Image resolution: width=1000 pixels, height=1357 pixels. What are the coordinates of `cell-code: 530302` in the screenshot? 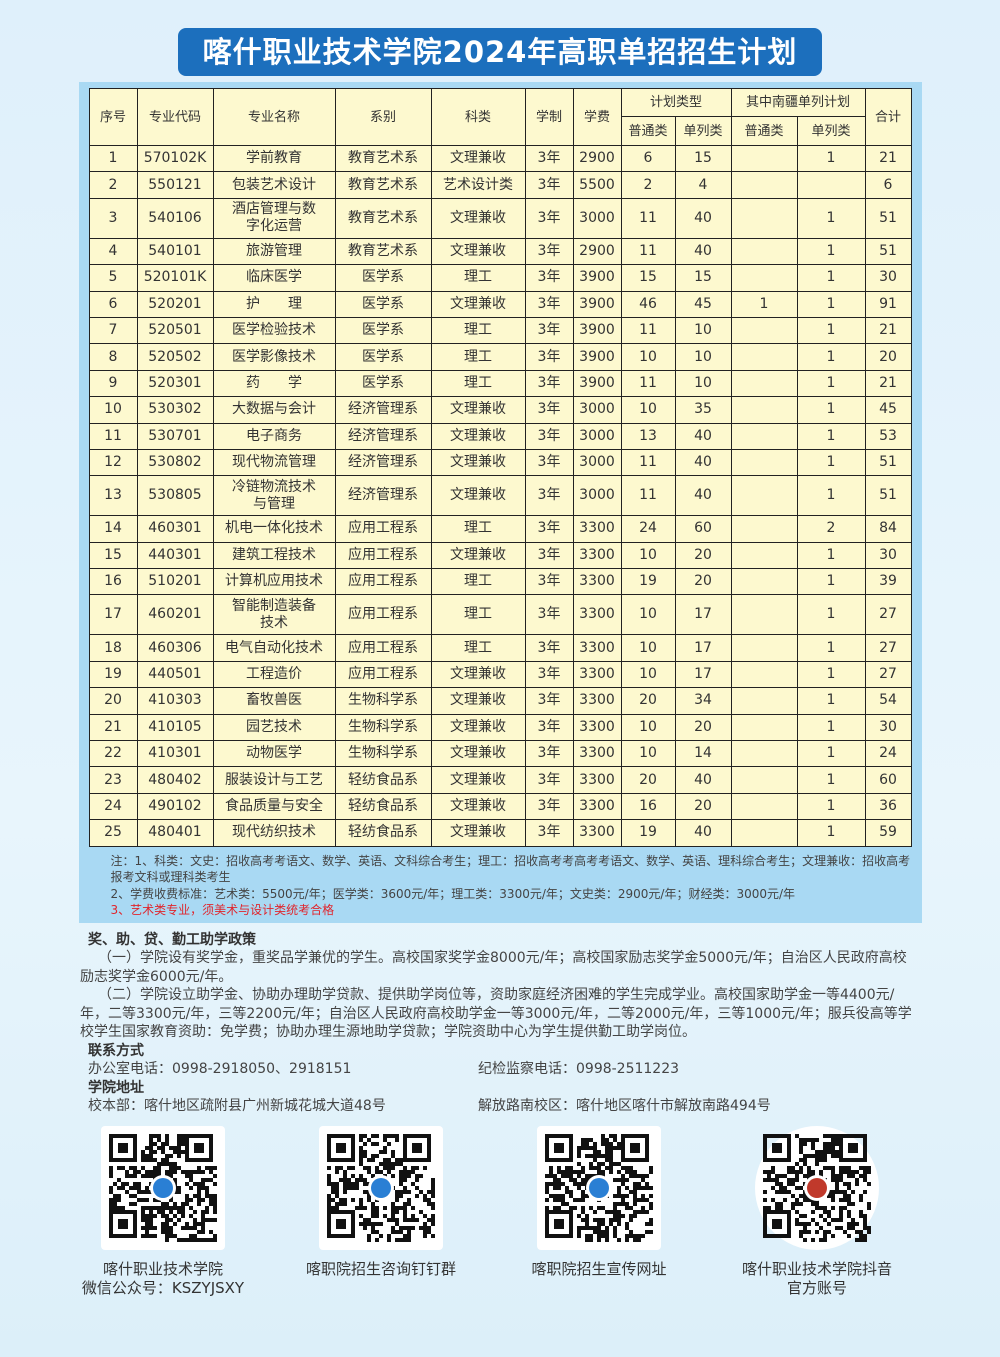 It's located at (175, 410).